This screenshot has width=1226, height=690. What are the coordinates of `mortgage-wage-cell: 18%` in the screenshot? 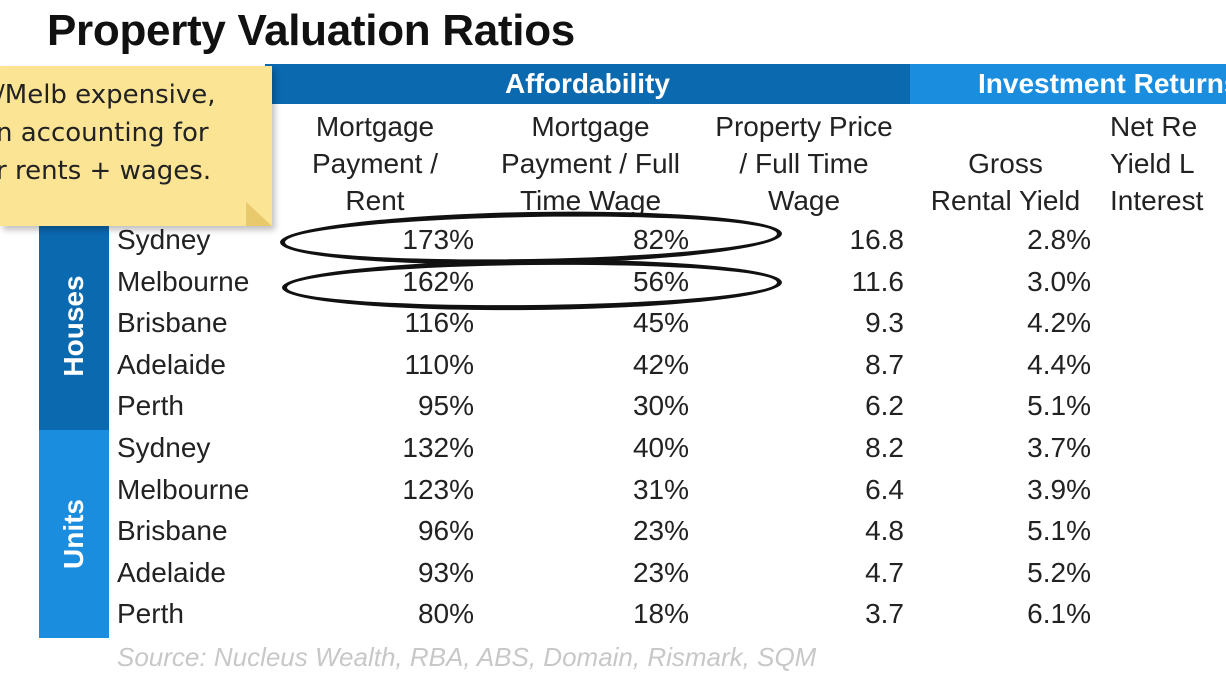 It's located at (660, 614).